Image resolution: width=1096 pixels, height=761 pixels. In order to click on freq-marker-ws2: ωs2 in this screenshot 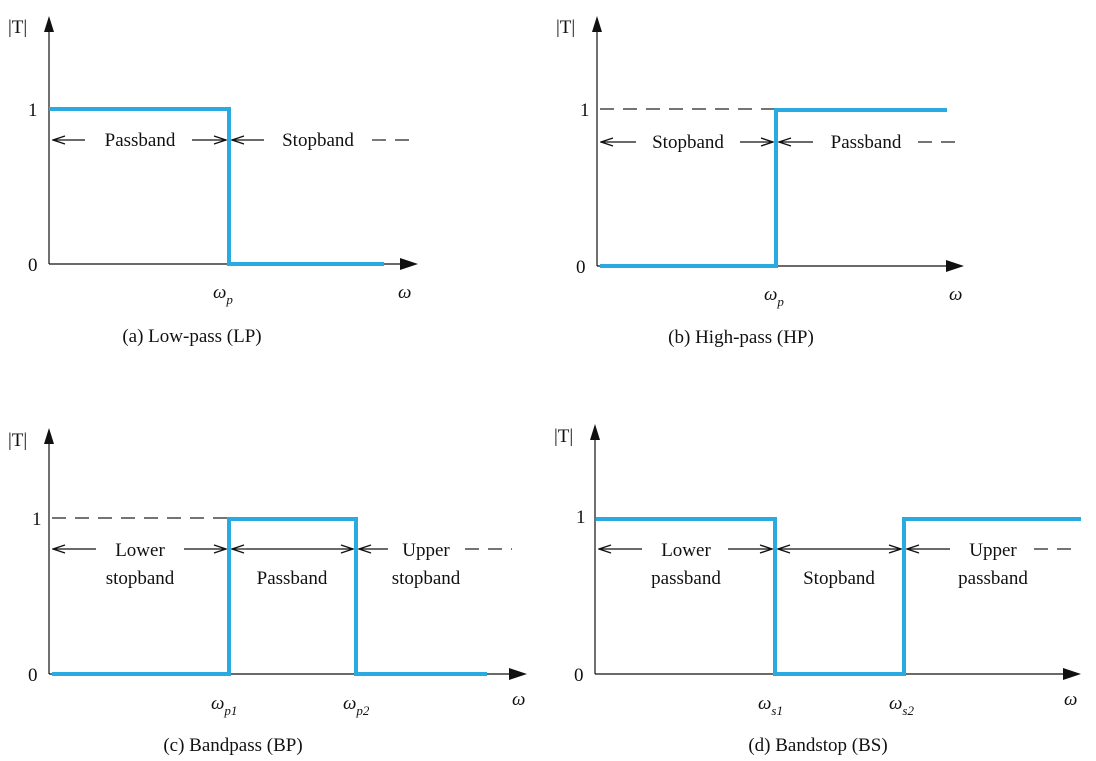, I will do `click(901, 705)`.